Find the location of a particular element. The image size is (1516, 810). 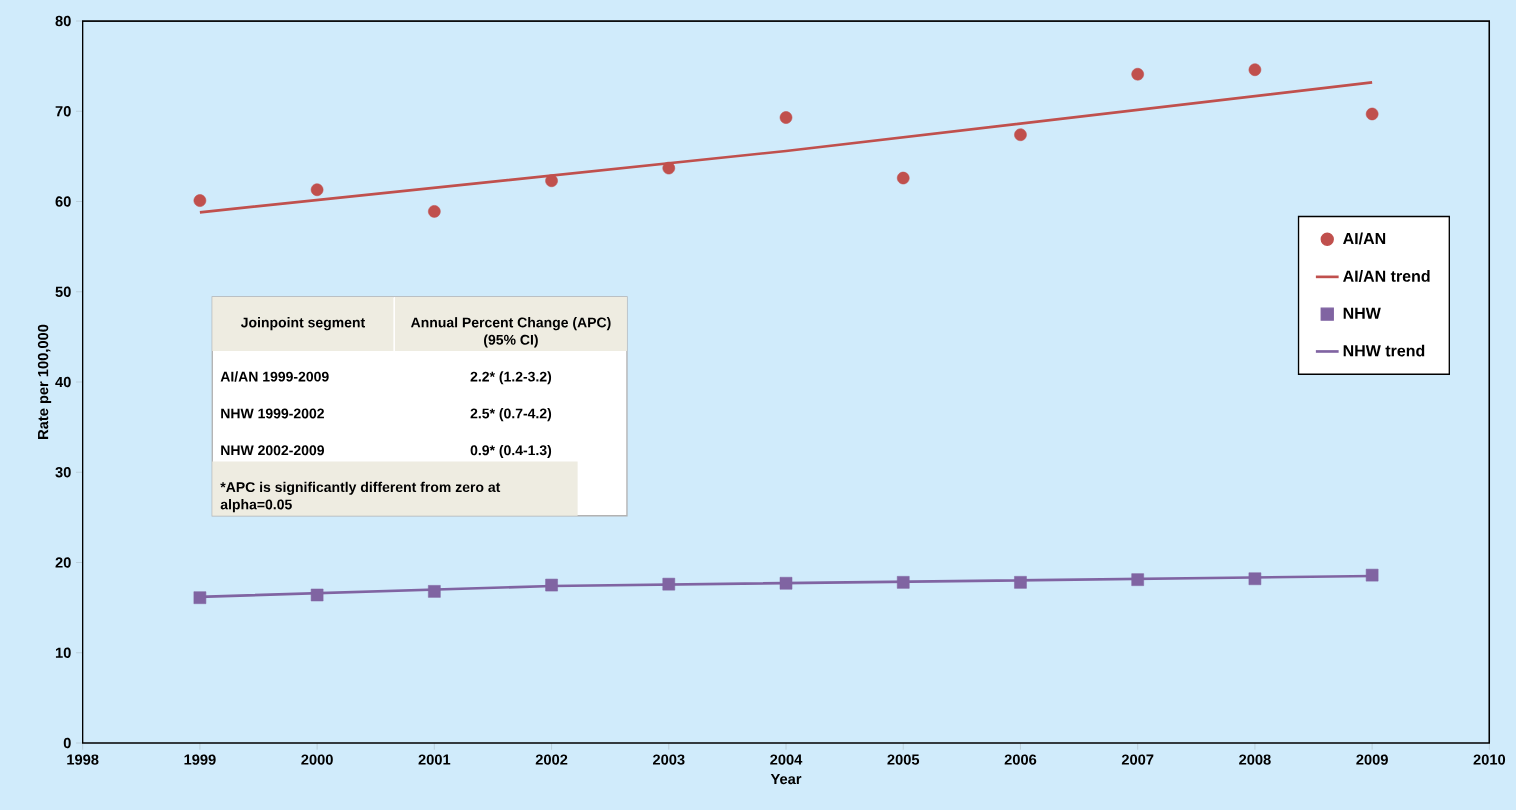

legend-label: AI/AN trend is located at coordinates (1386, 276).